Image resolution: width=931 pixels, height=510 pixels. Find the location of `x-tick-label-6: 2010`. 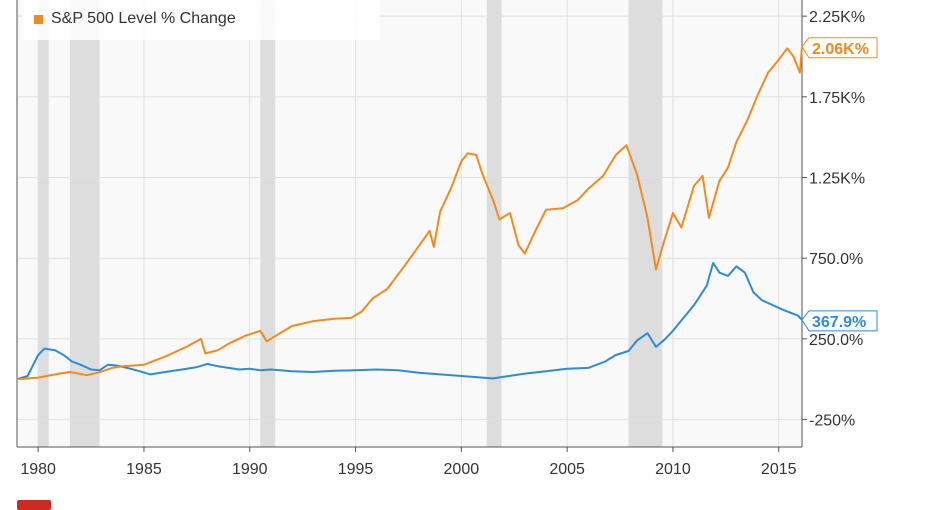

x-tick-label-6: 2010 is located at coordinates (673, 469).